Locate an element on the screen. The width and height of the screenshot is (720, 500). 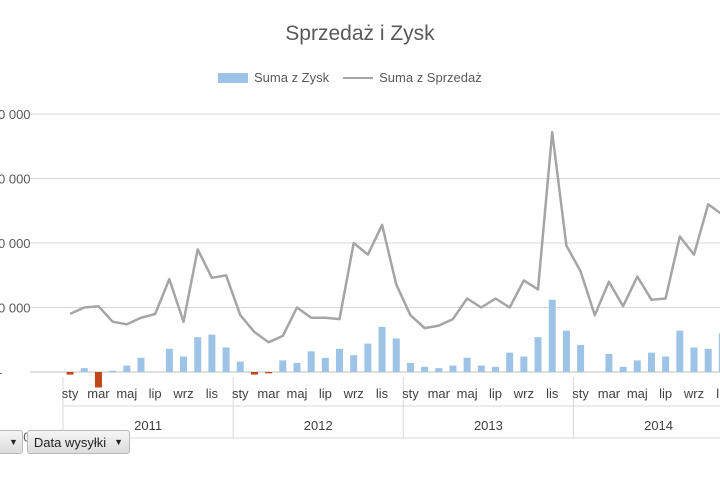
chart-title: Sprzedaż i Zysk is located at coordinates (360, 33).